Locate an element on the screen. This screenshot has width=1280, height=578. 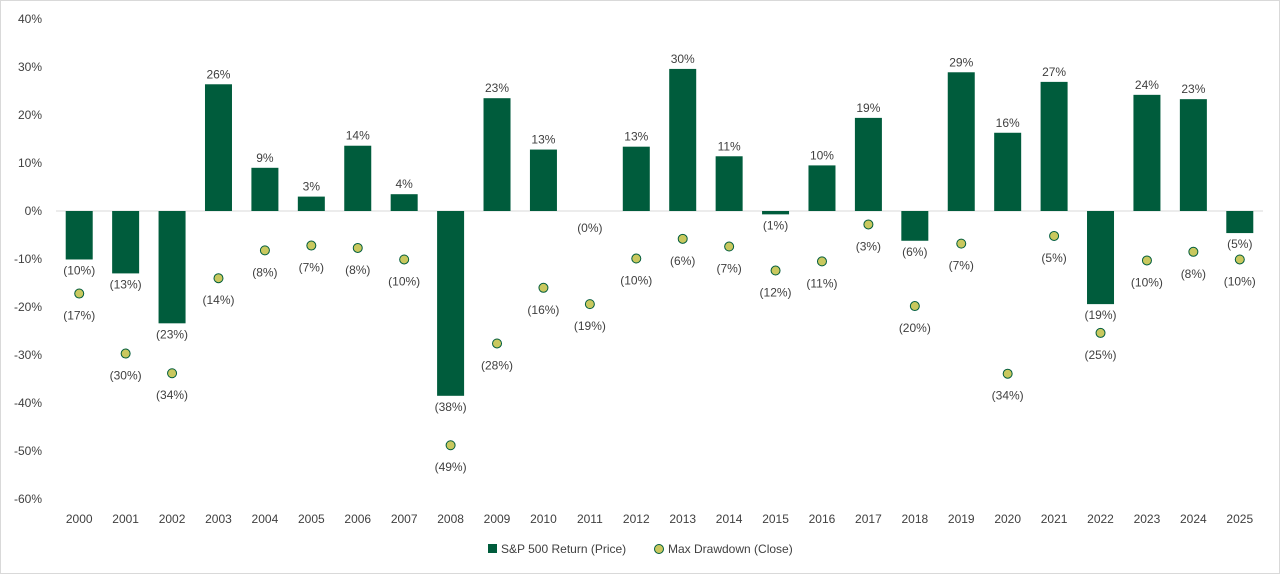
drawdown-point-2004 is located at coordinates (264, 250).